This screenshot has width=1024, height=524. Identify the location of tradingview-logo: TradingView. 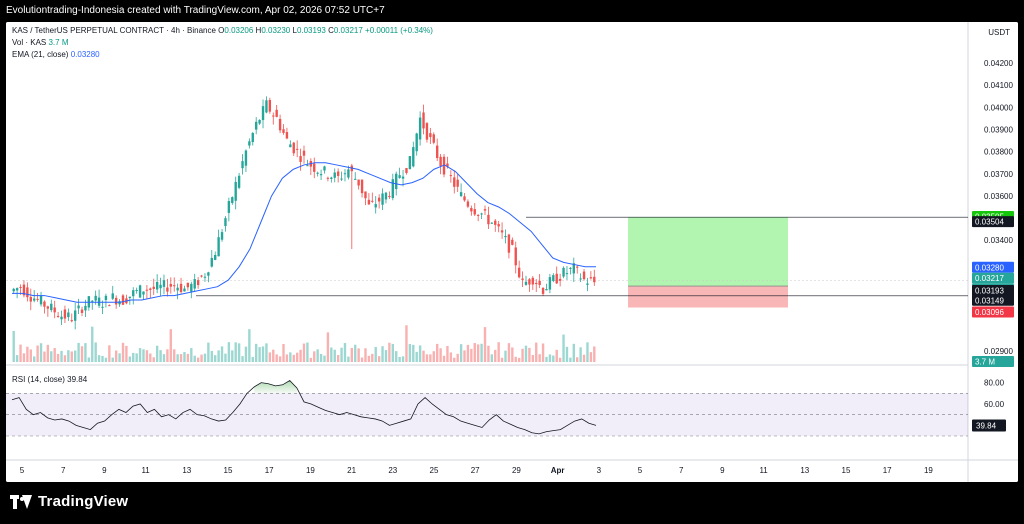
(69, 501).